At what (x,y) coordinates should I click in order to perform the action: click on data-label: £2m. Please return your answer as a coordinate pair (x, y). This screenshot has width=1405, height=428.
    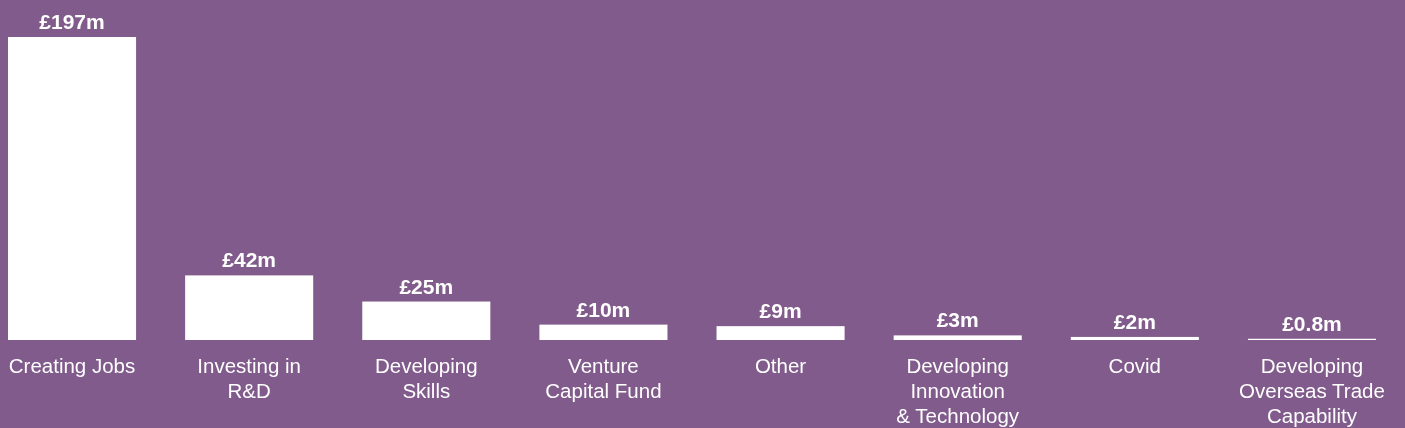
    Looking at the image, I should click on (1134, 321).